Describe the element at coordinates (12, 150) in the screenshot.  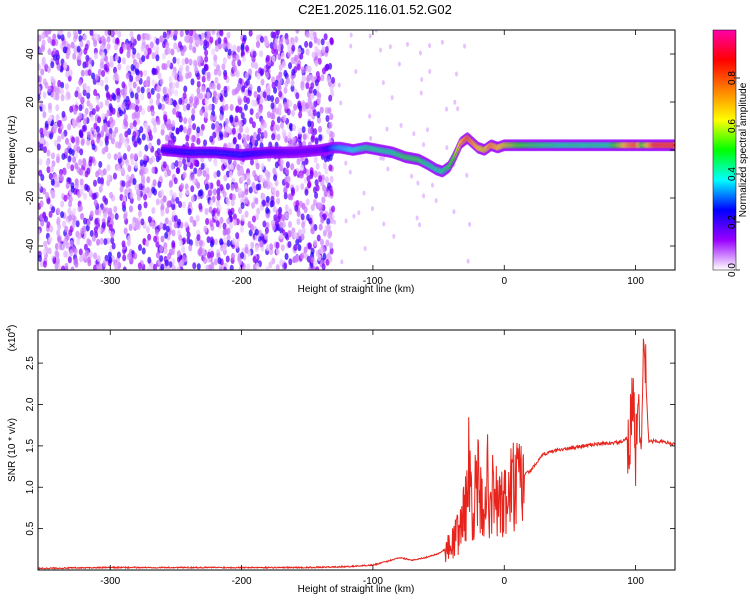
I see `spectrogram-y-label: Frequency (Hz)` at that location.